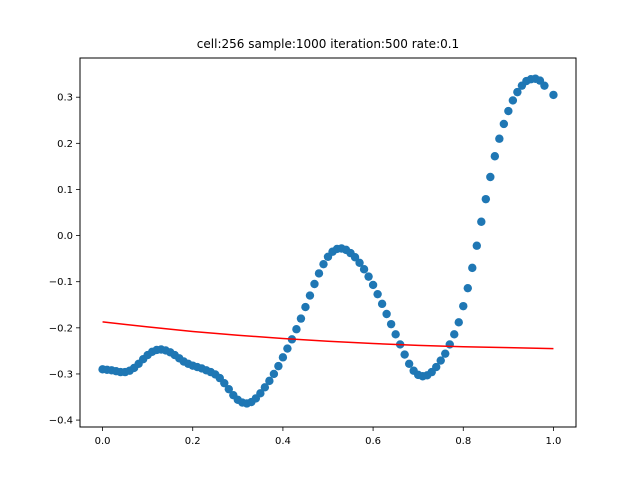  I want to click on series-line, so click(328, 335).